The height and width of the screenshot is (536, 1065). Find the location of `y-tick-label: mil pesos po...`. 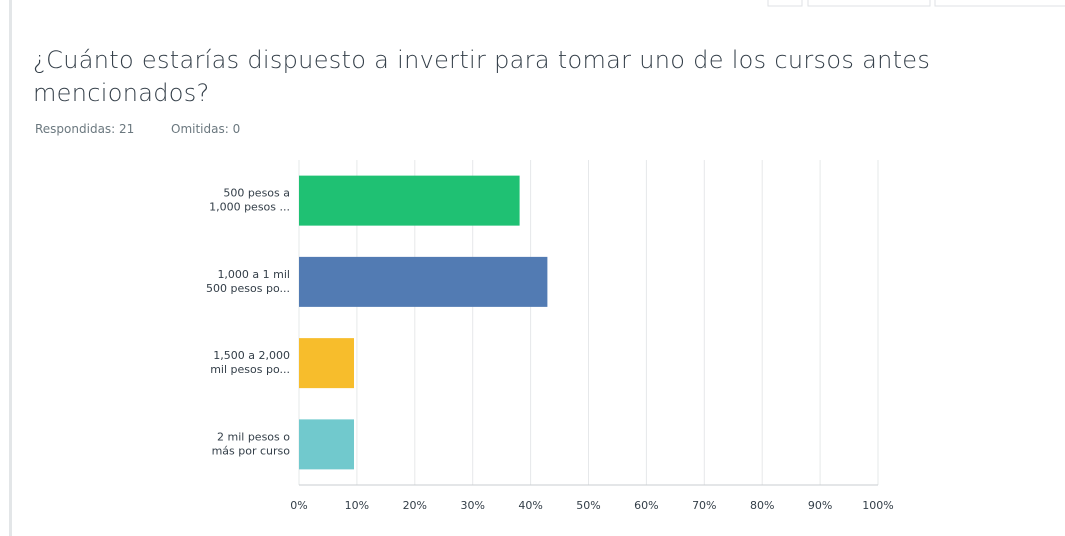

y-tick-label: mil pesos po... is located at coordinates (250, 369).